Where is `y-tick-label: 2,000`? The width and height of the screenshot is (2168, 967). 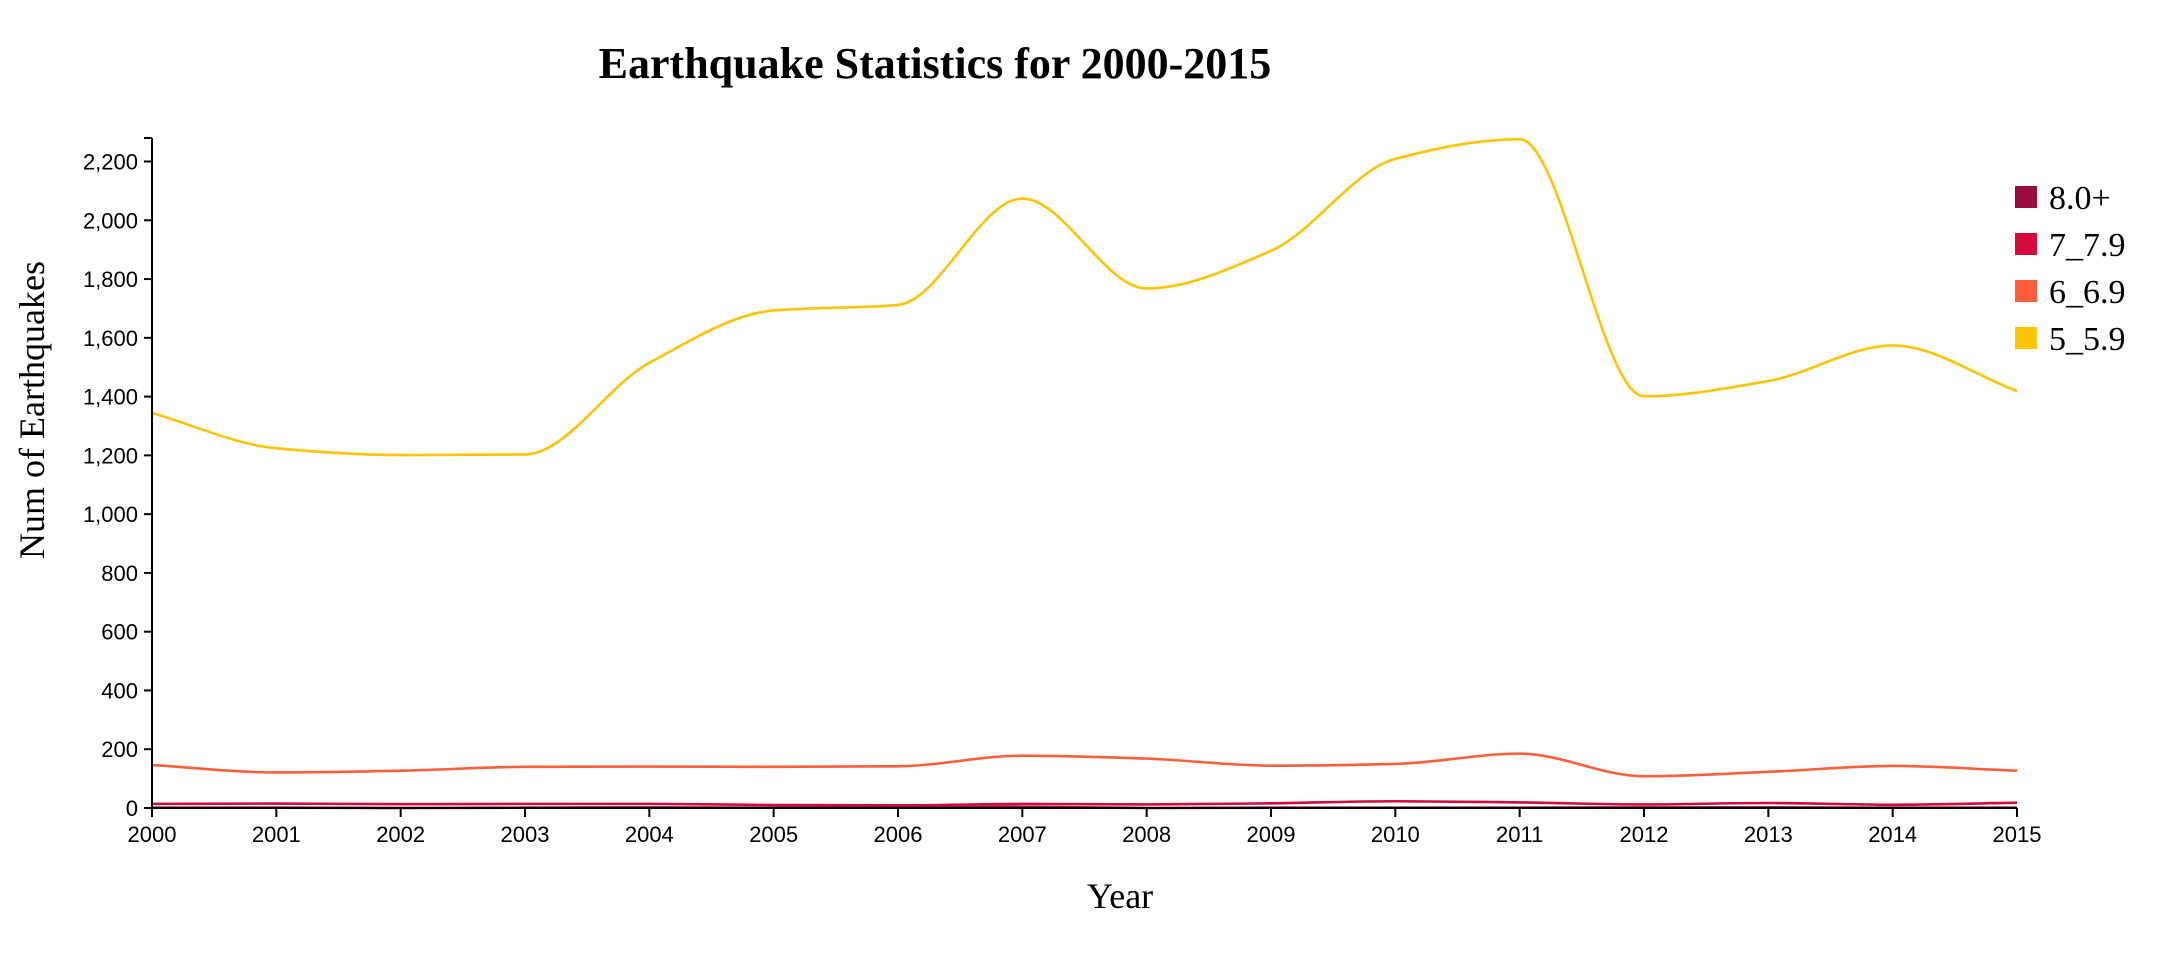 y-tick-label: 2,000 is located at coordinates (110, 220).